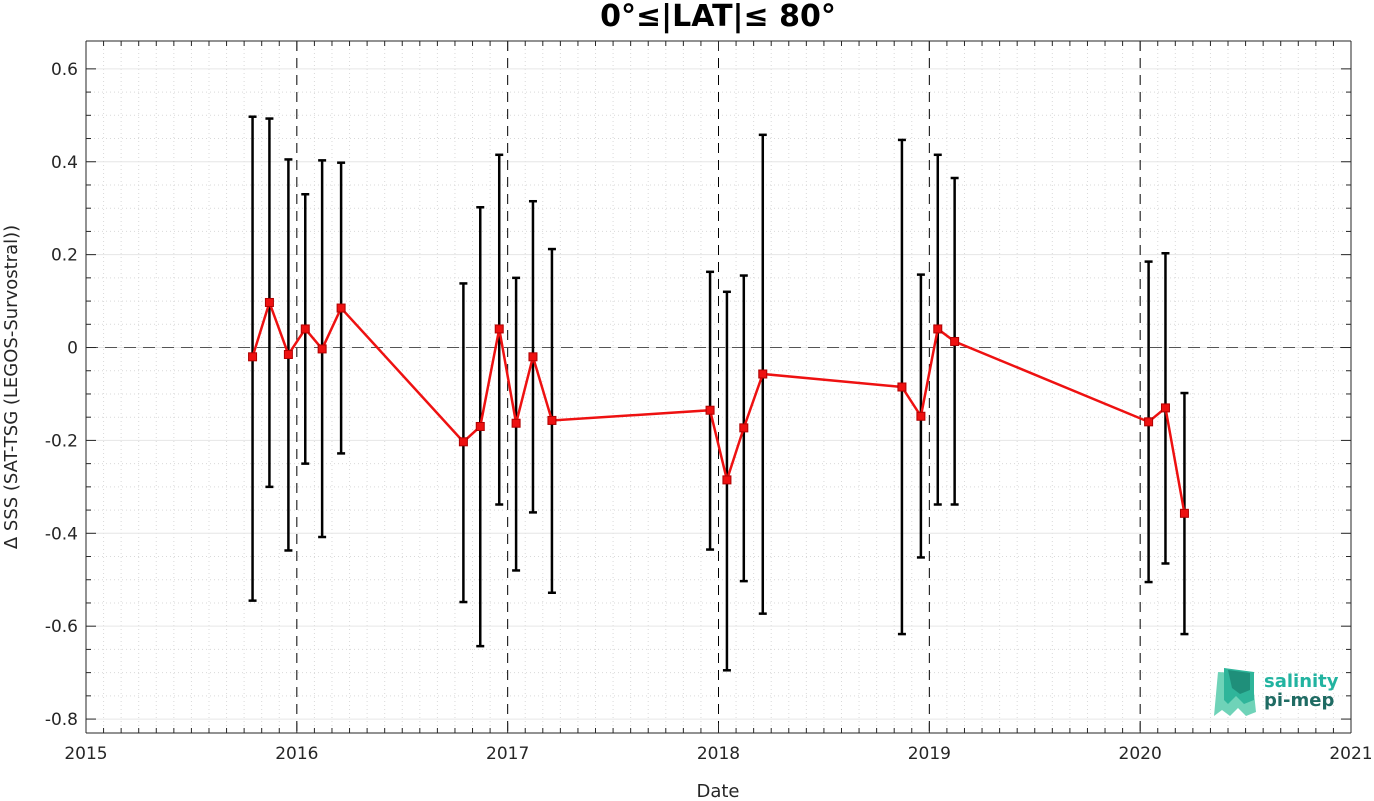 The width and height of the screenshot is (1374, 801). What do you see at coordinates (64, 163) in the screenshot?
I see `y-tick-label: 0.4` at bounding box center [64, 163].